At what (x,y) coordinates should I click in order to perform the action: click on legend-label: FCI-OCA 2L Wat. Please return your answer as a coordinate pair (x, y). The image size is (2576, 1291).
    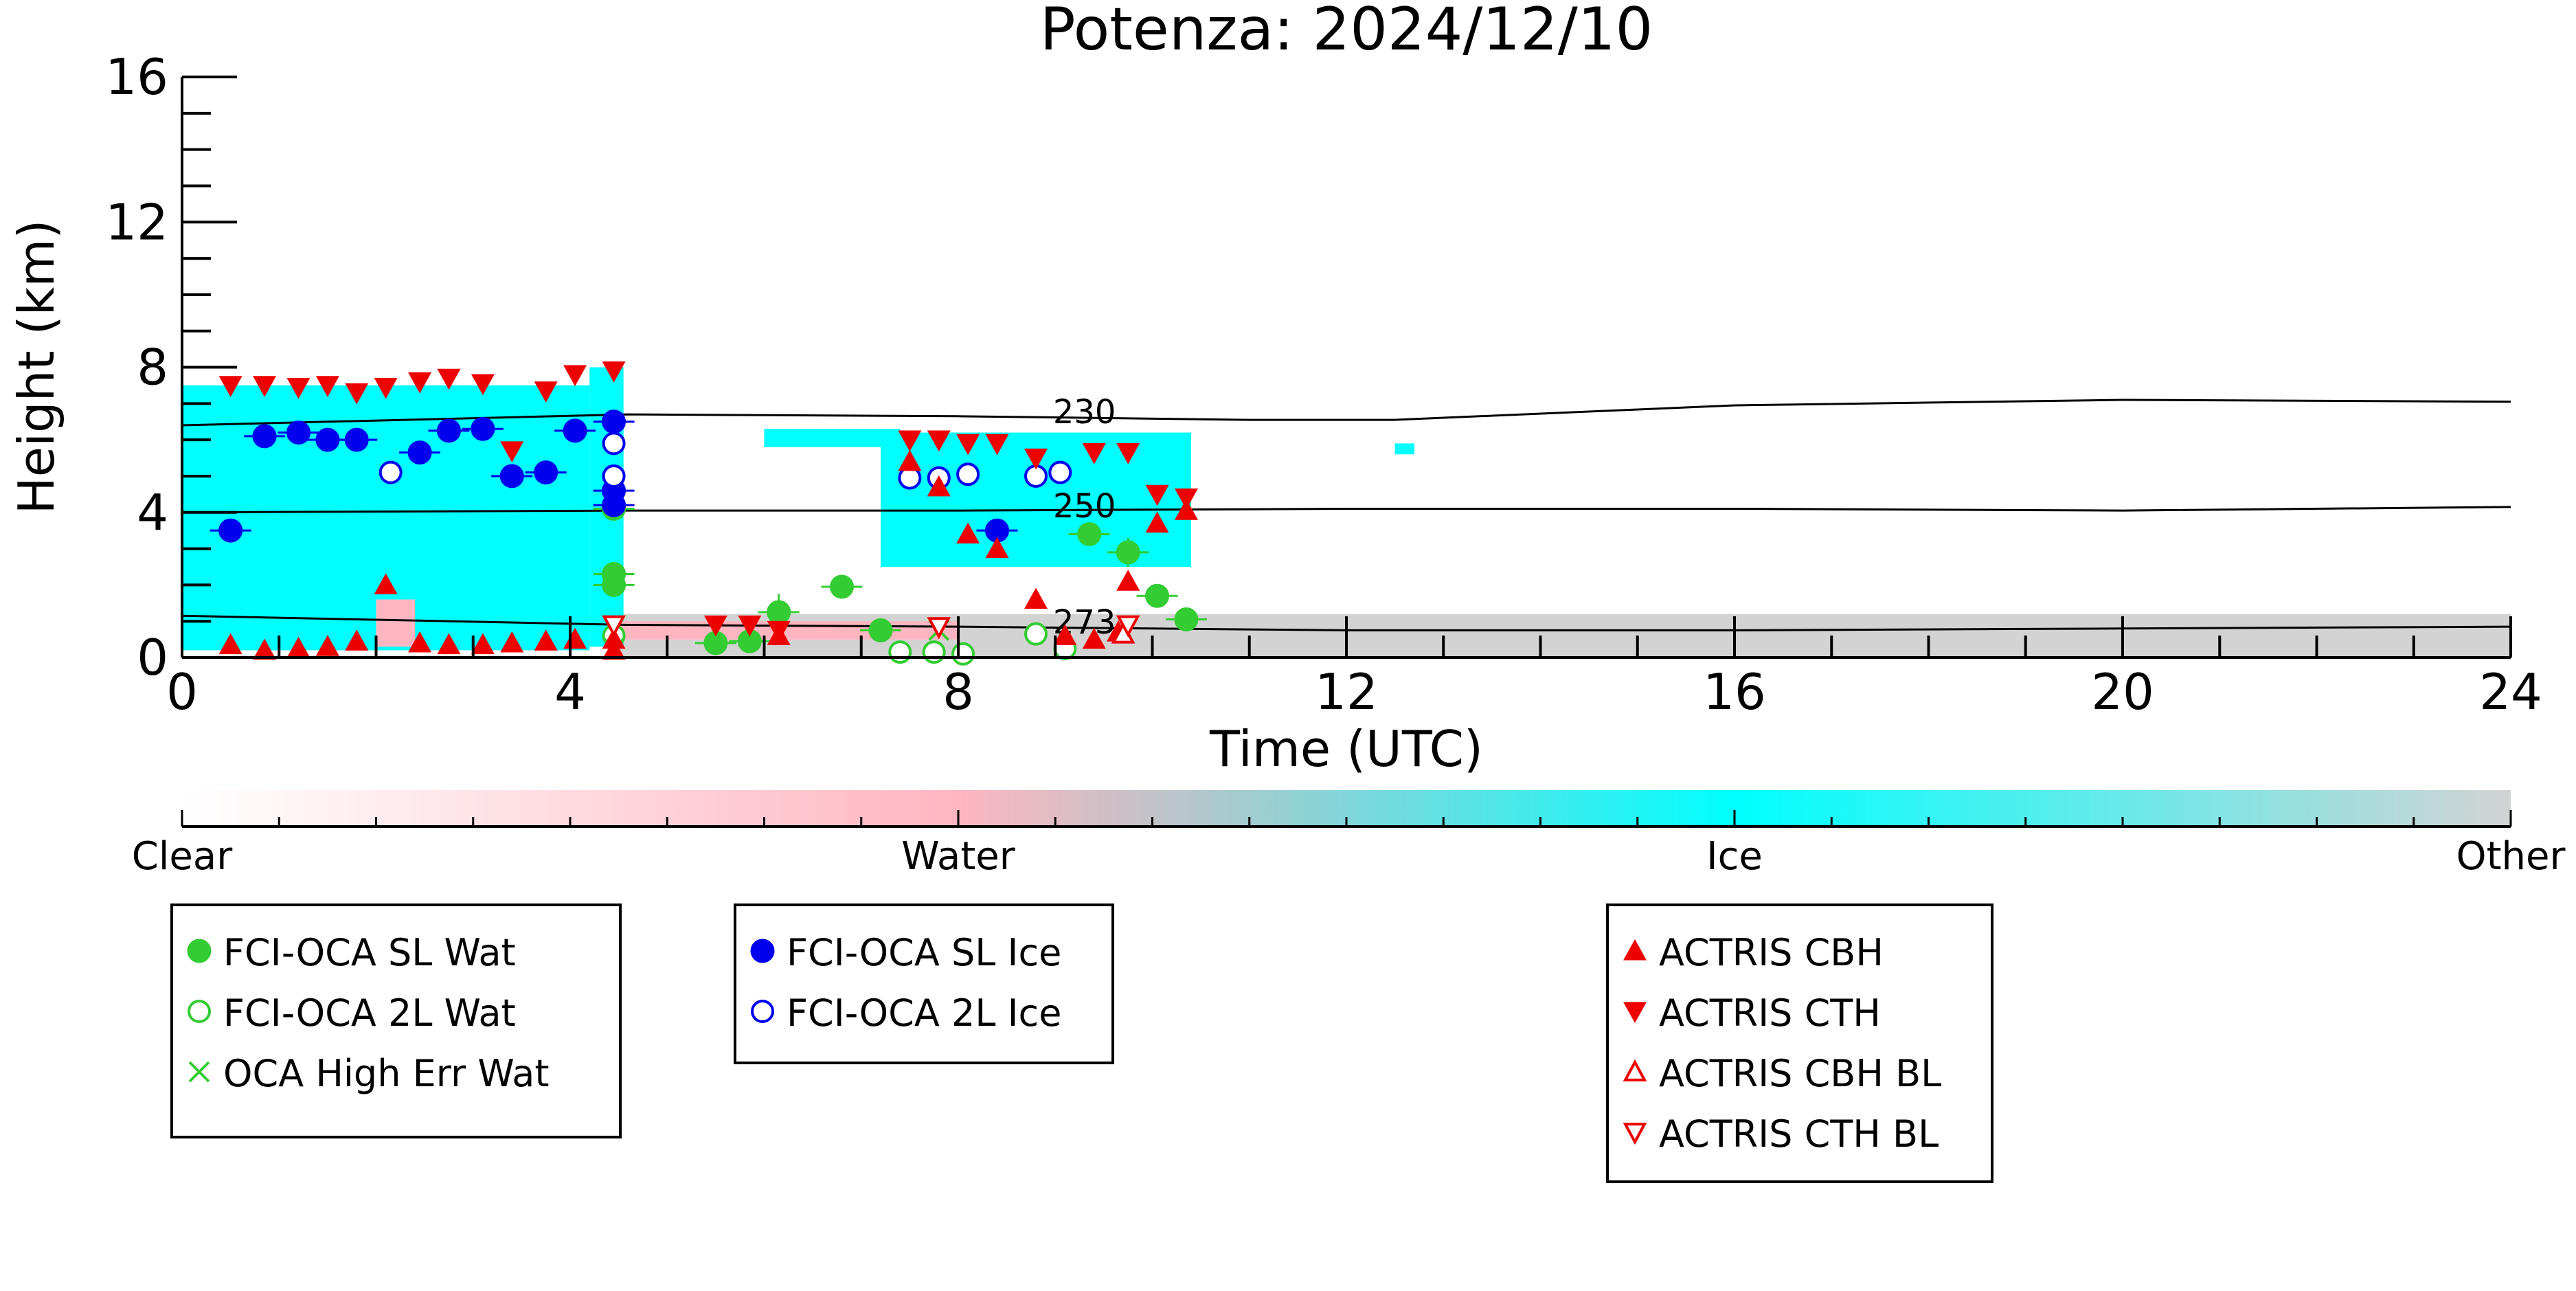
    Looking at the image, I should click on (369, 1013).